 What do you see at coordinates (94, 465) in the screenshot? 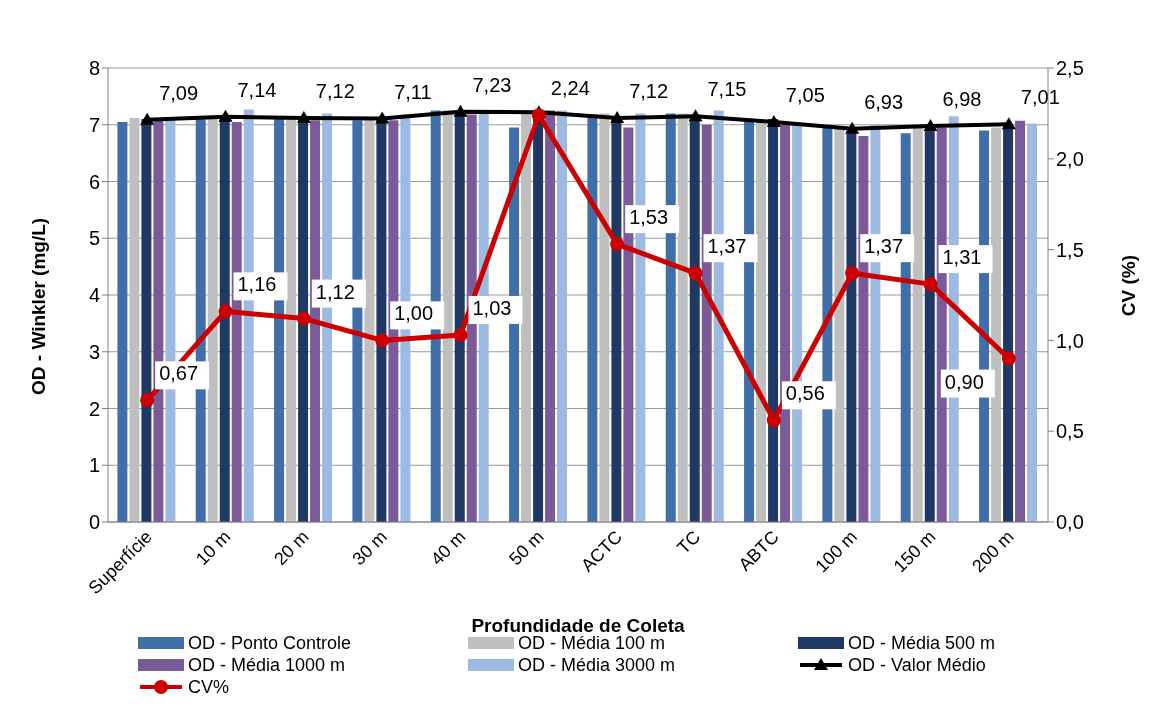
I see `y-tick-label: 1` at bounding box center [94, 465].